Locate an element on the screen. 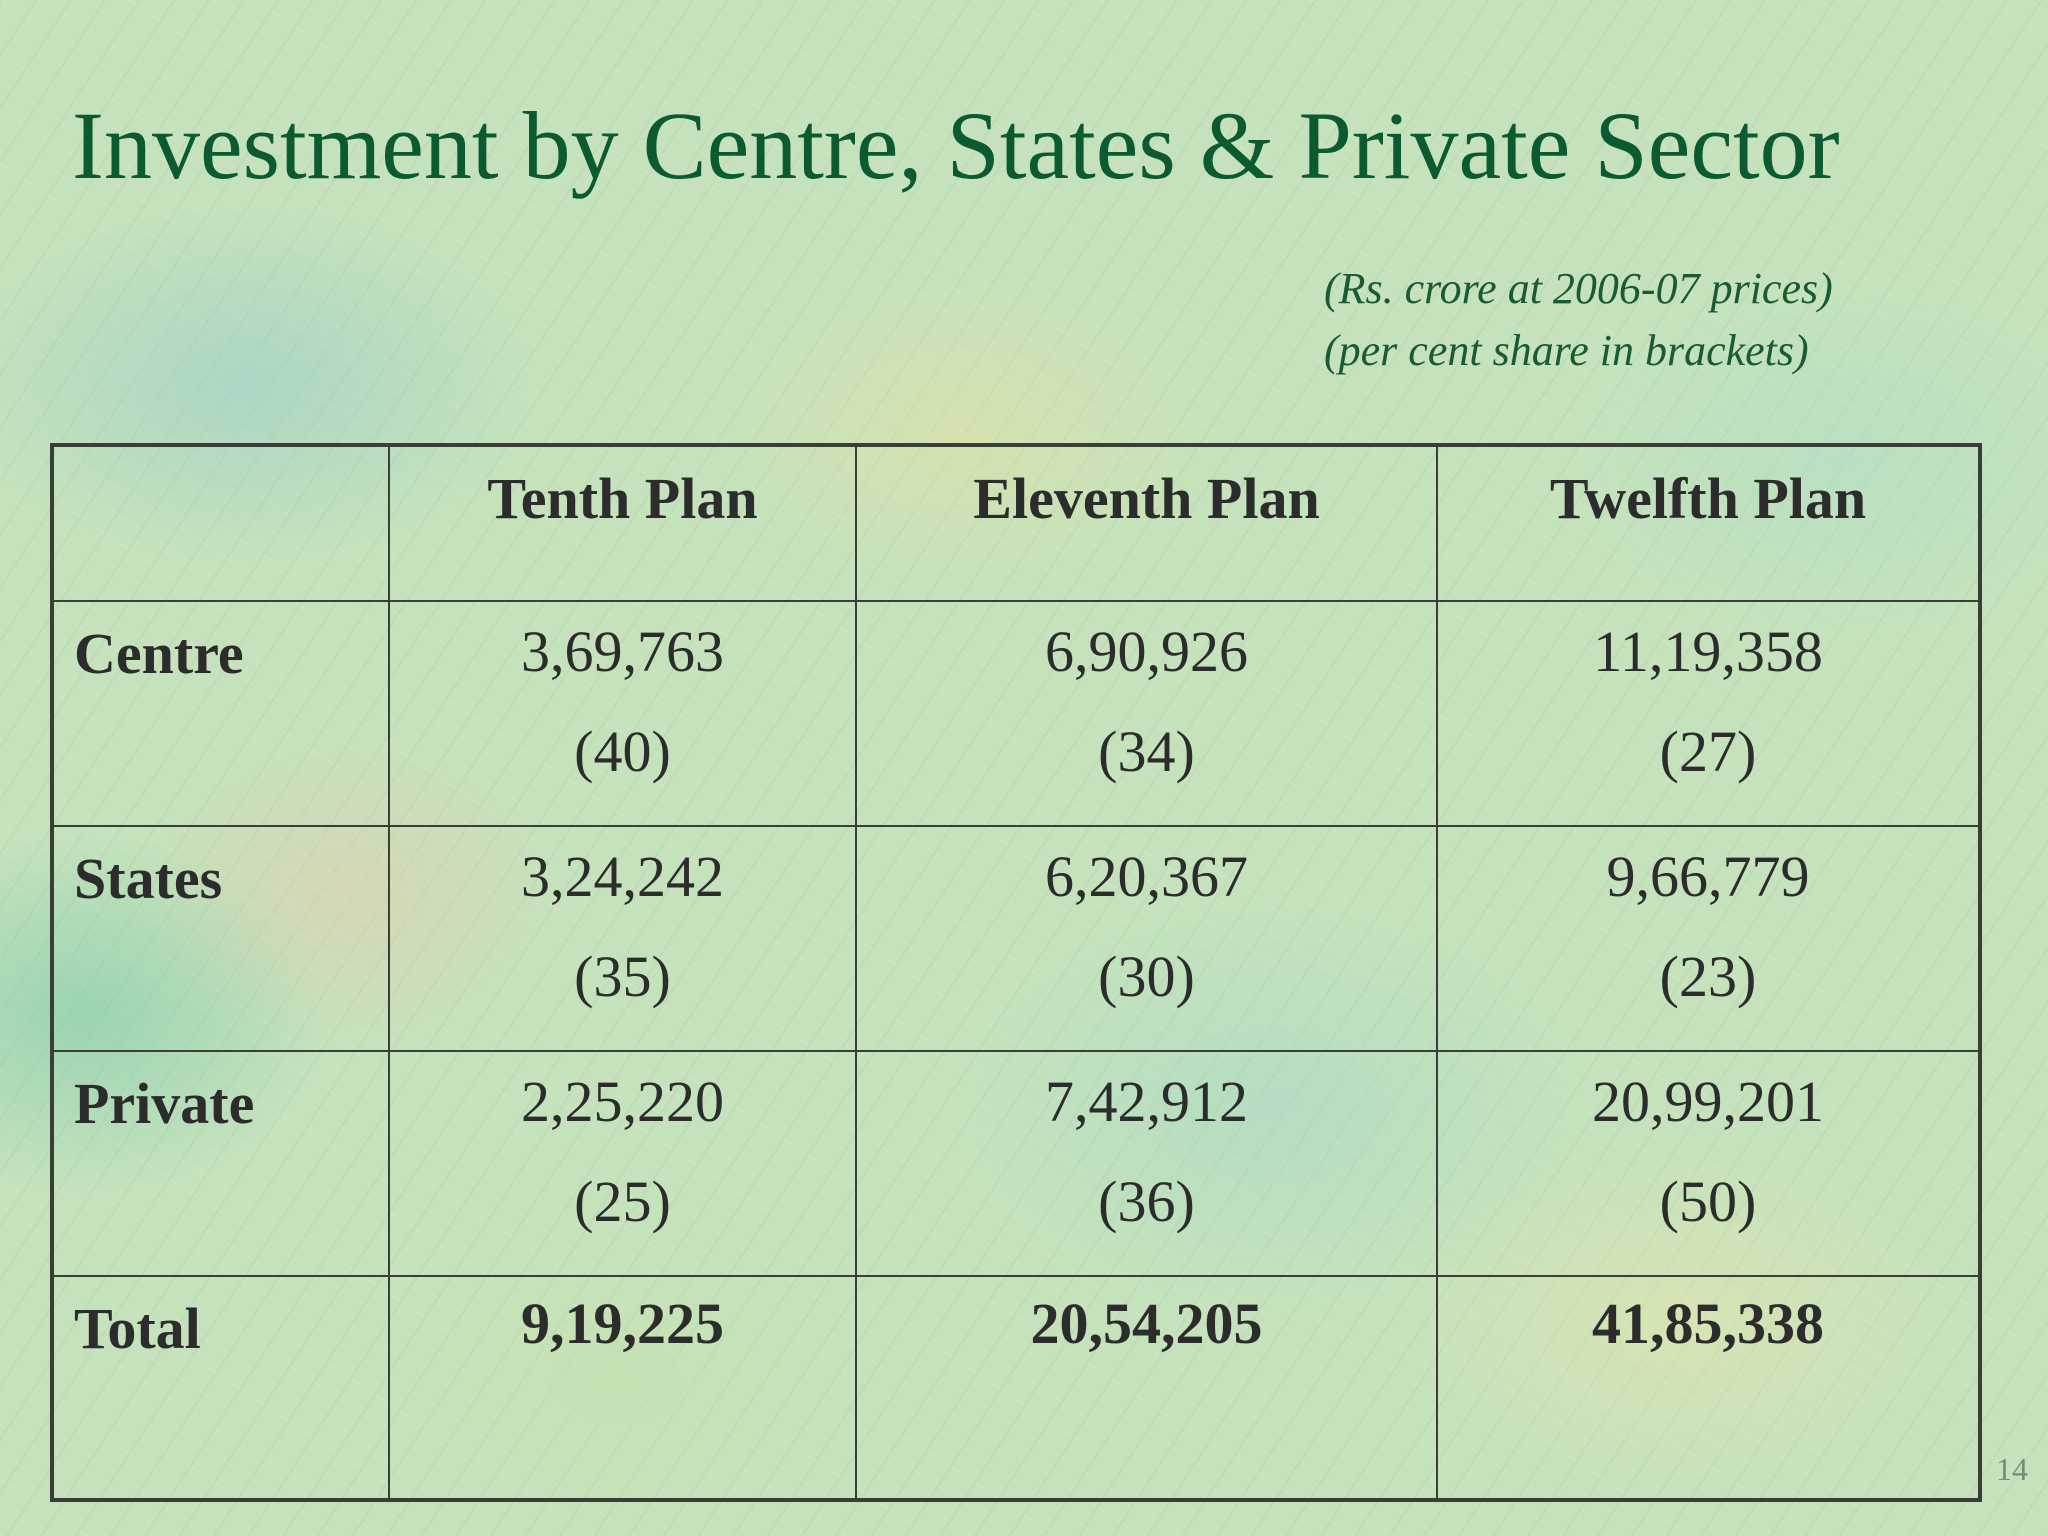 This screenshot has width=2048, height=1536. table-cell: 6,20,367 (30) is located at coordinates (1146, 938).